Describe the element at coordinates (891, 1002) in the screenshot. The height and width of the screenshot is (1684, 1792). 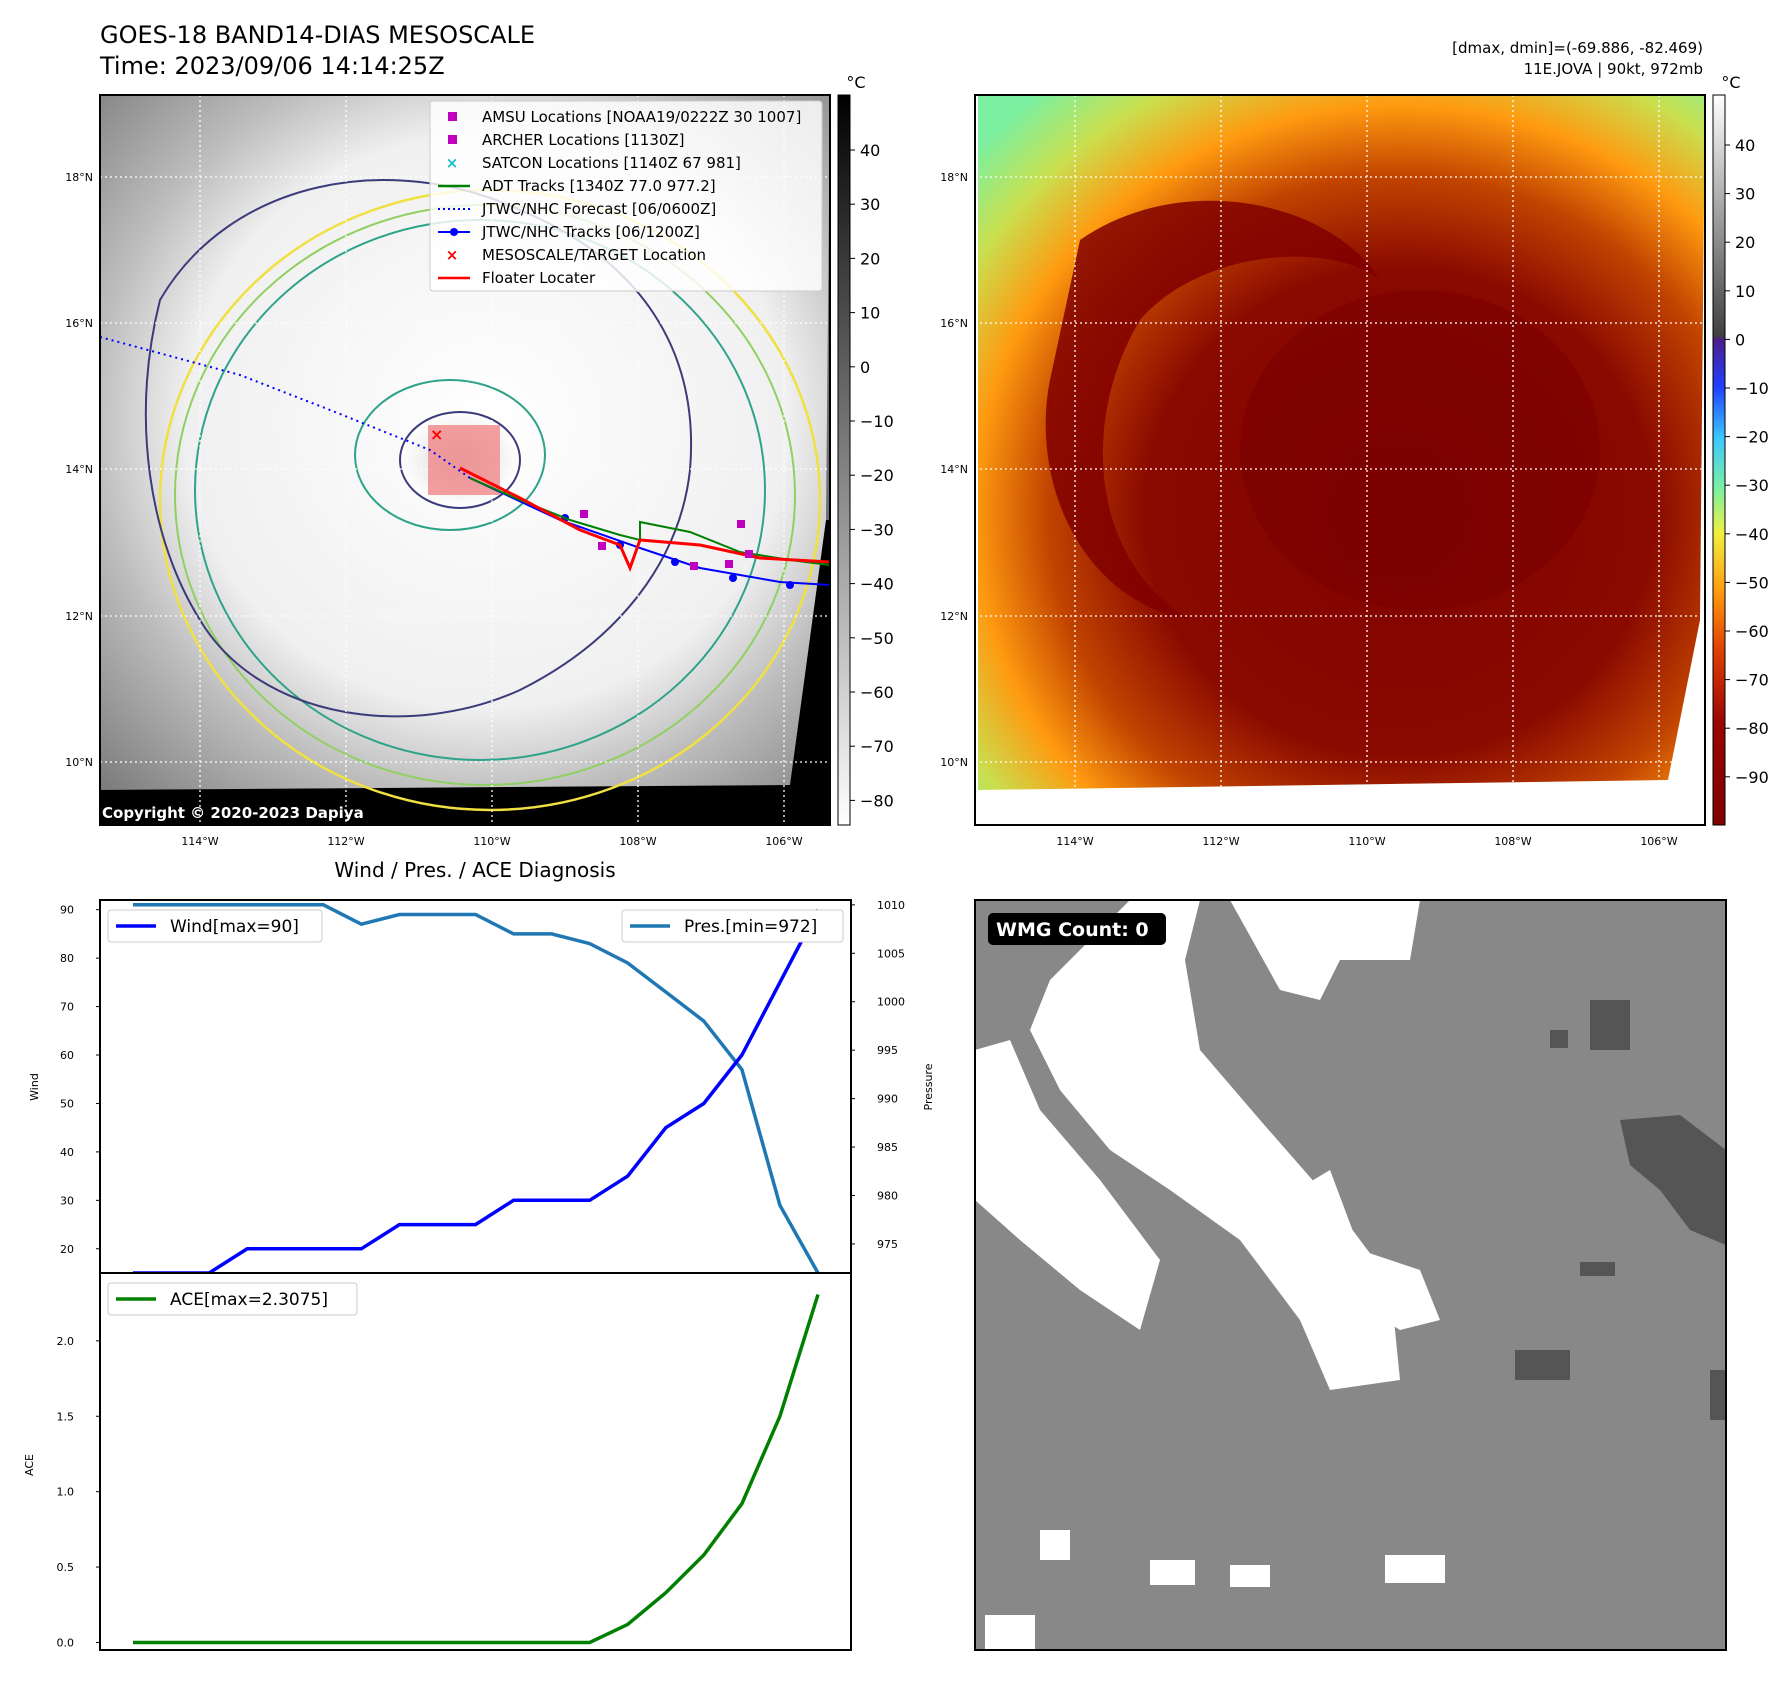
I see `pressure-tick-label: 1000` at that location.